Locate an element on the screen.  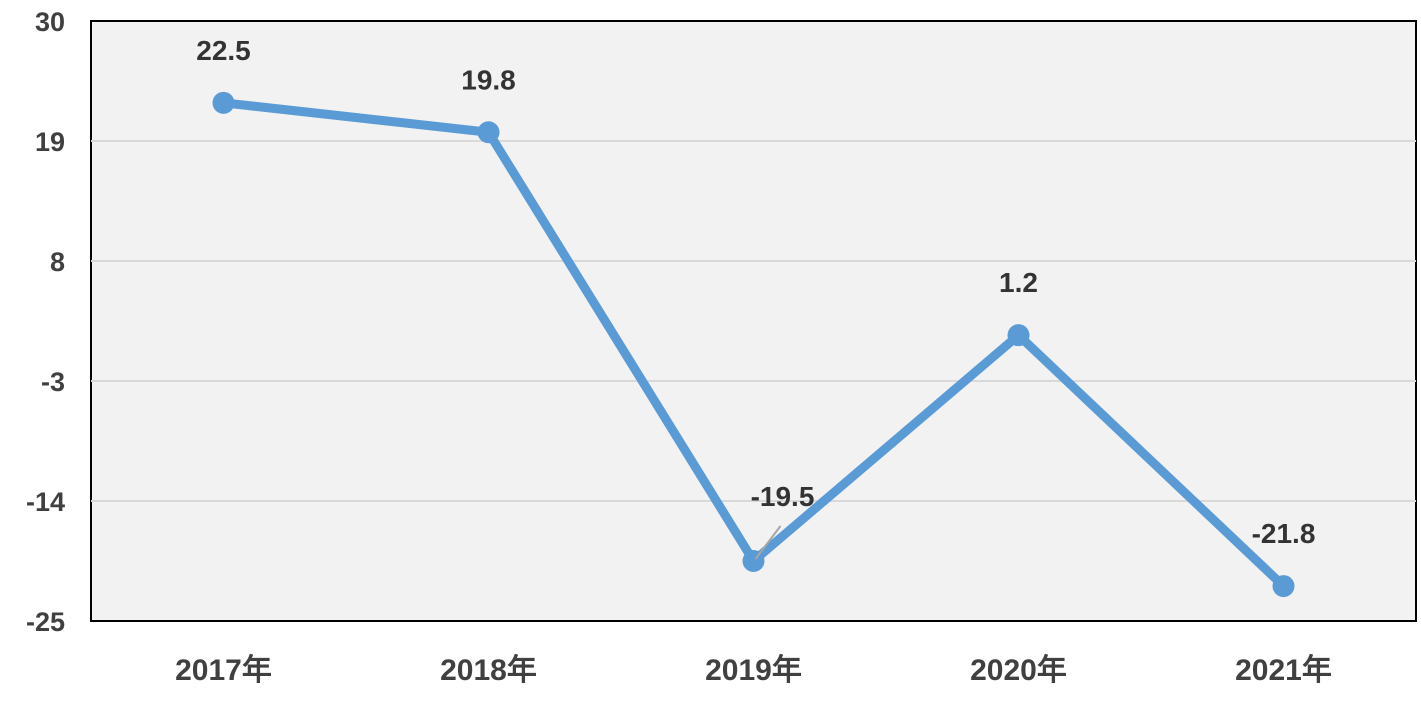
x-tick-label: 2020年 is located at coordinates (1018, 670).